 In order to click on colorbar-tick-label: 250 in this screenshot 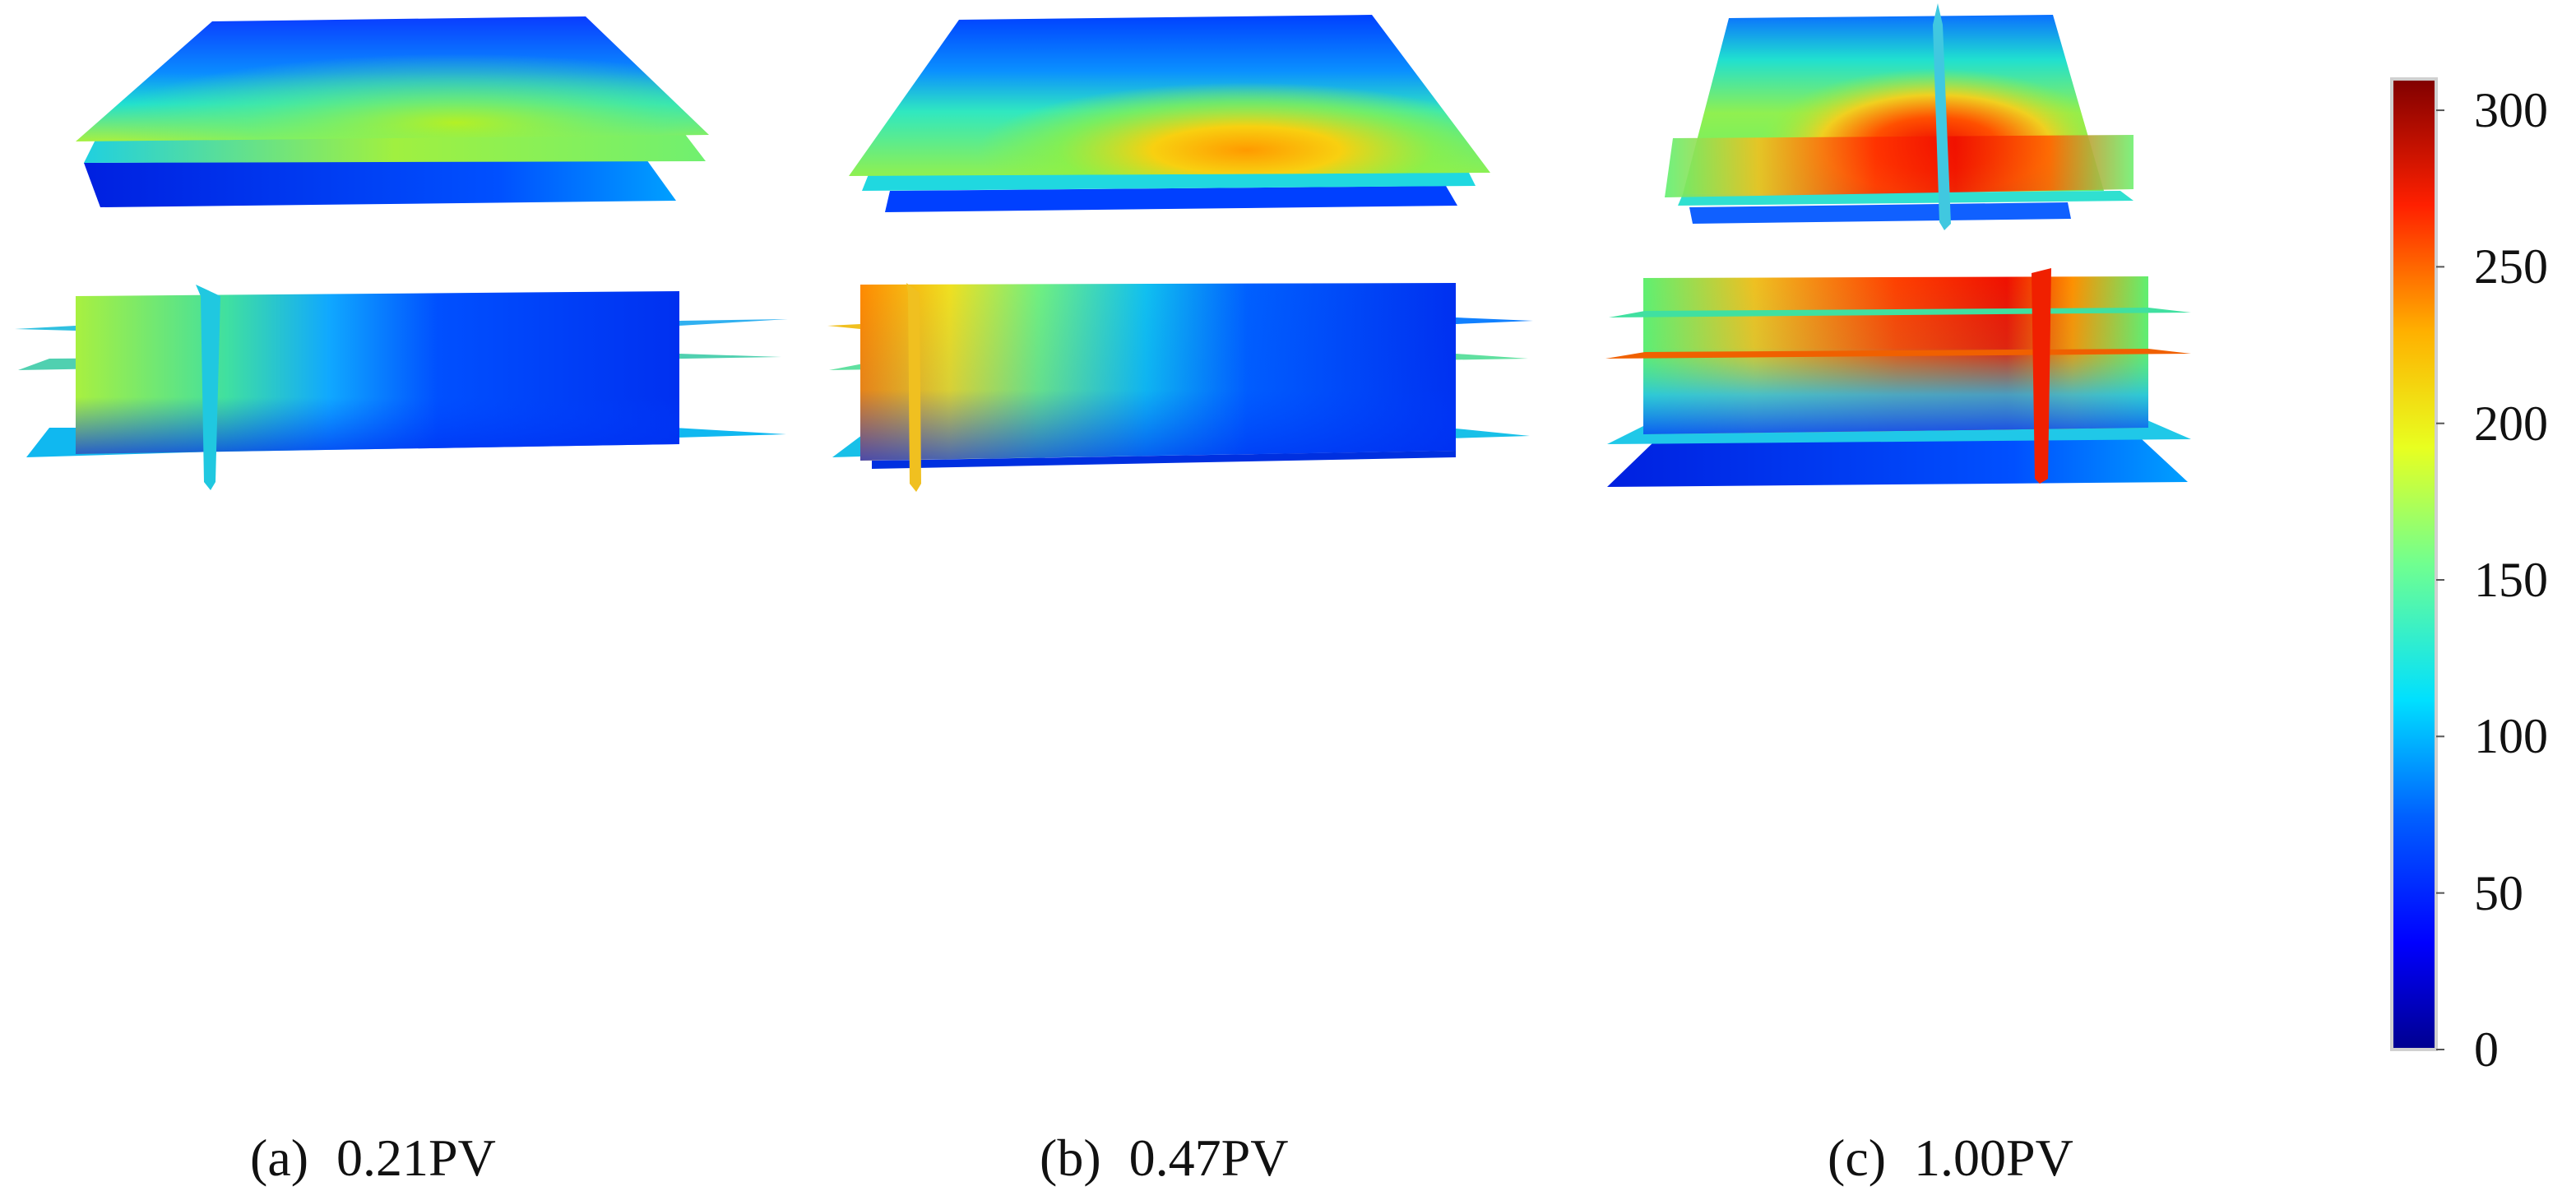, I will do `click(2511, 266)`.